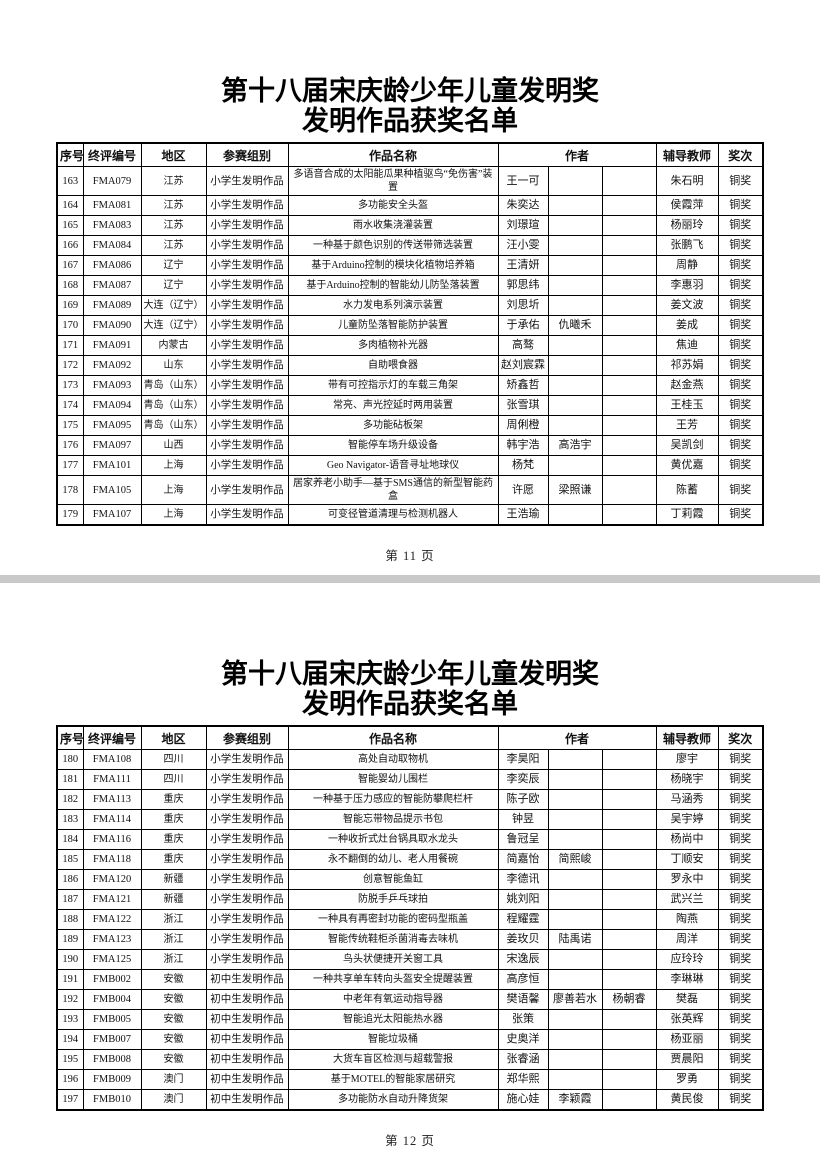 The height and width of the screenshot is (1155, 820). Describe the element at coordinates (393, 365) in the screenshot. I see `work-name-cell: 自助喂食器` at that location.